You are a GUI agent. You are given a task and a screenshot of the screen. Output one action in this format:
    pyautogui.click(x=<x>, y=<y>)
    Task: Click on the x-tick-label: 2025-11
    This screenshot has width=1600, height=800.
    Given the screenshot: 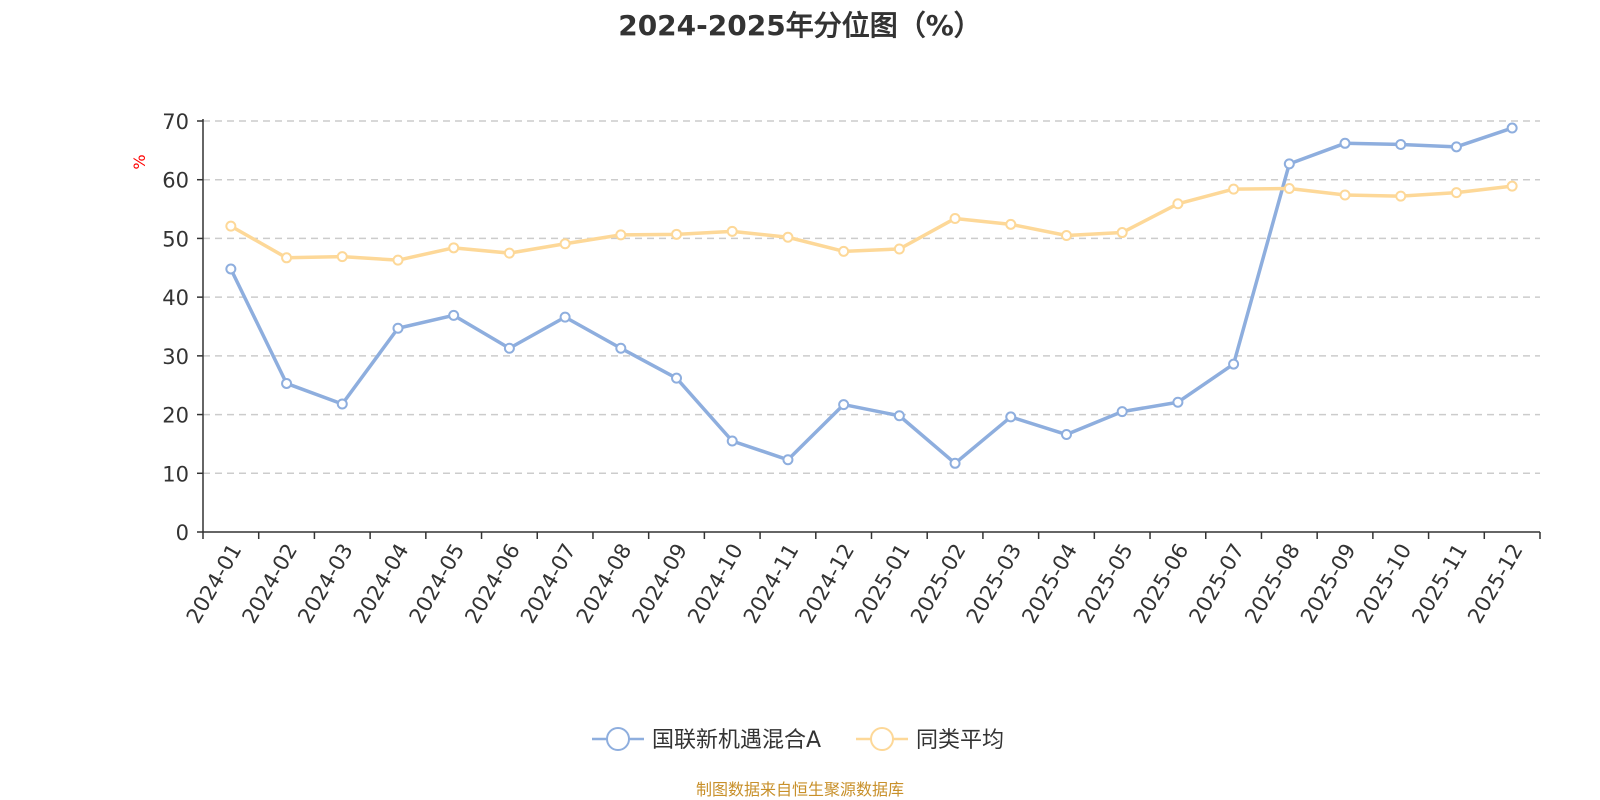 What is the action you would take?
    pyautogui.click(x=1439, y=584)
    